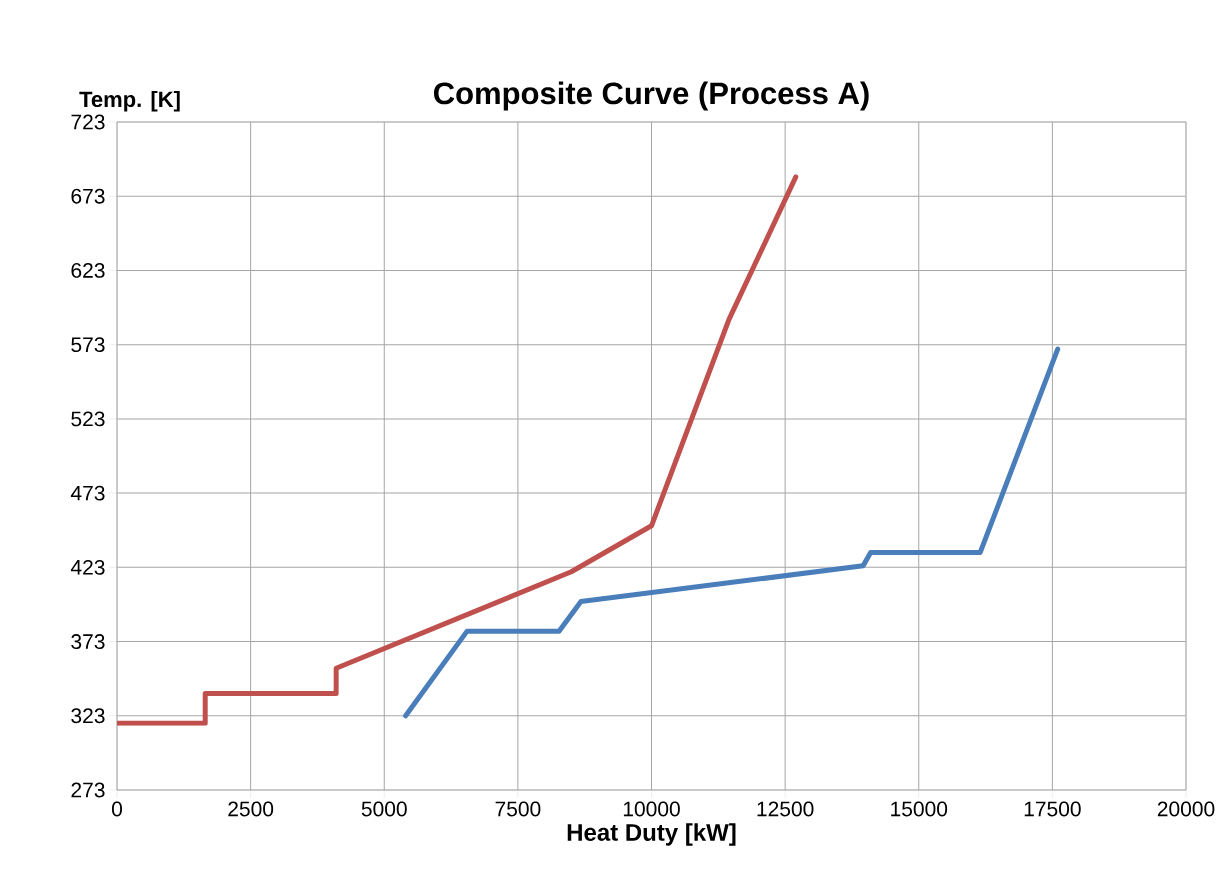 The height and width of the screenshot is (890, 1226). Describe the element at coordinates (1186, 809) in the screenshot. I see `x-tick-label: 20000` at that location.